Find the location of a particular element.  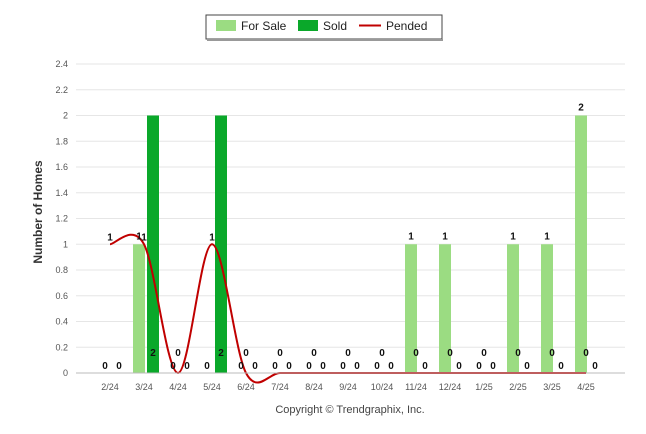

y-tick-label: 2.4 is located at coordinates (61, 64).